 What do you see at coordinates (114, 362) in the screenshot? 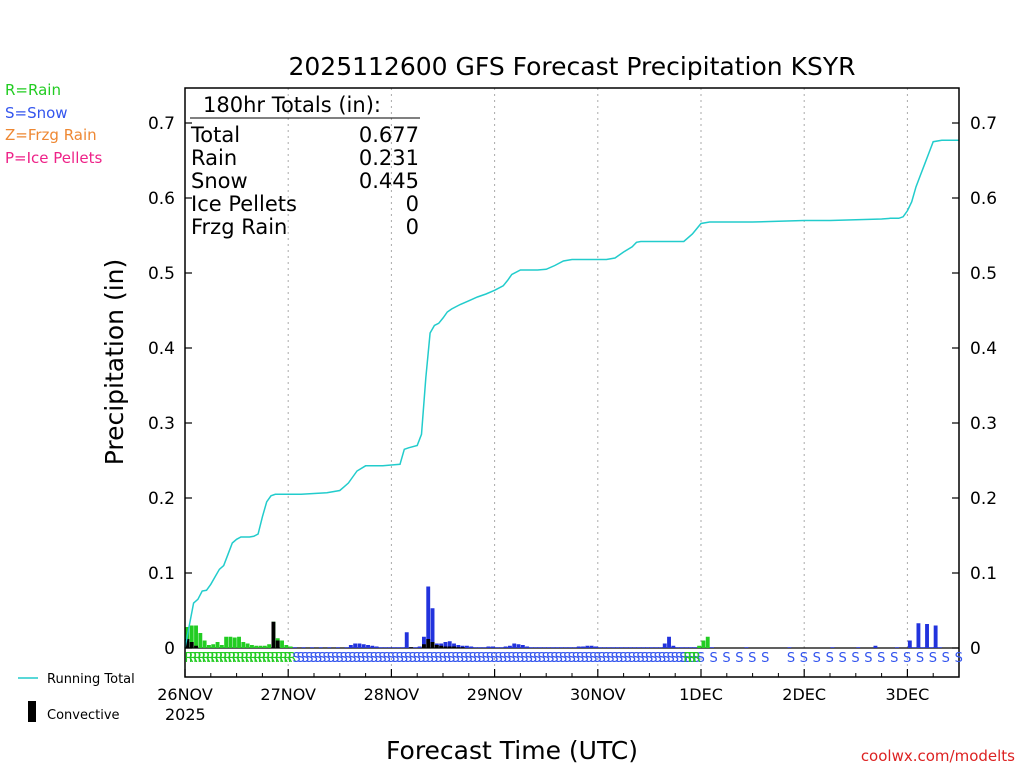
I see `y-axis-label: Precipitation (in)` at bounding box center [114, 362].